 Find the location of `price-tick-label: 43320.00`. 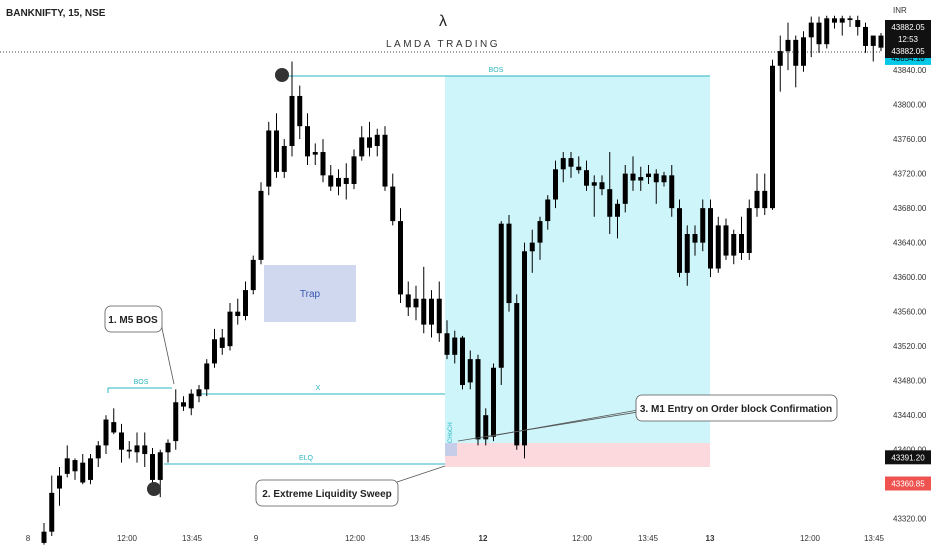

price-tick-label: 43320.00 is located at coordinates (910, 519).